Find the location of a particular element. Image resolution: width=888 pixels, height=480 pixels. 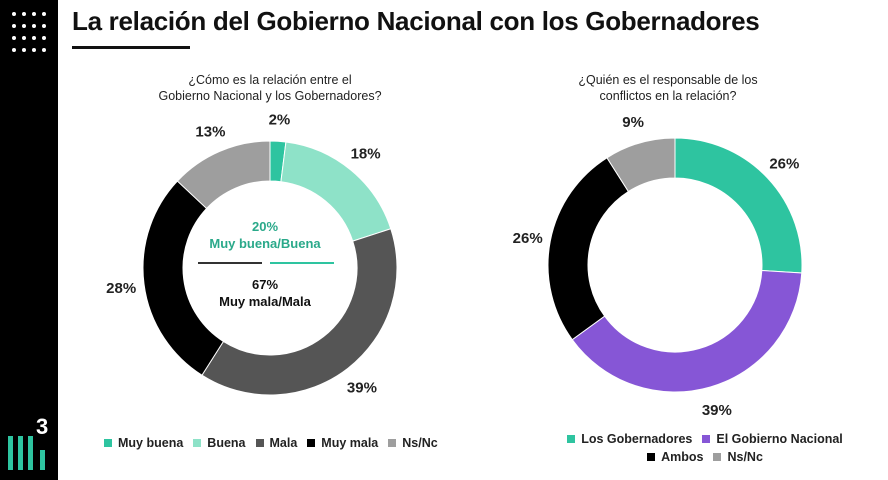

chart-2-legend-swatch-los-gobernadores is located at coordinates (571, 439).